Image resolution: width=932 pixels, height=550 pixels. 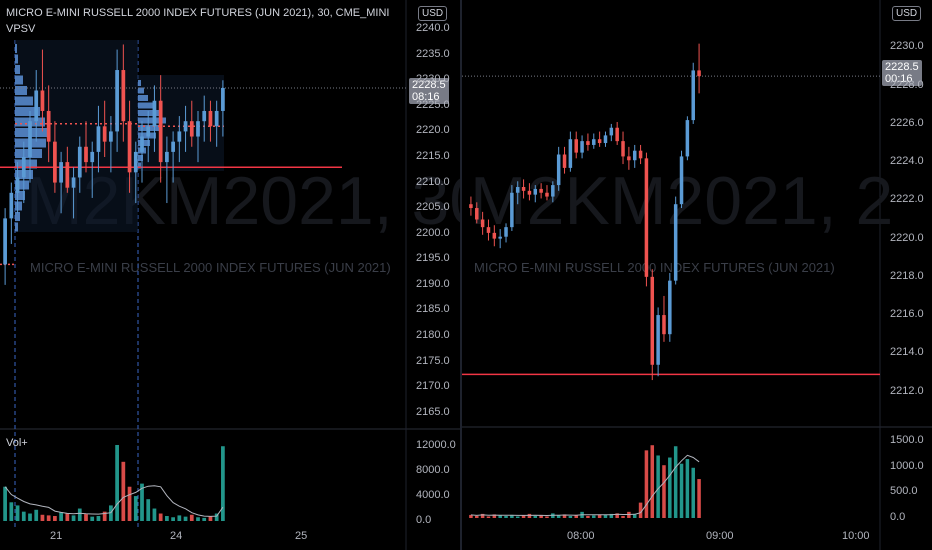 What do you see at coordinates (856, 536) in the screenshot?
I see `time-axis-tick: 10:00` at bounding box center [856, 536].